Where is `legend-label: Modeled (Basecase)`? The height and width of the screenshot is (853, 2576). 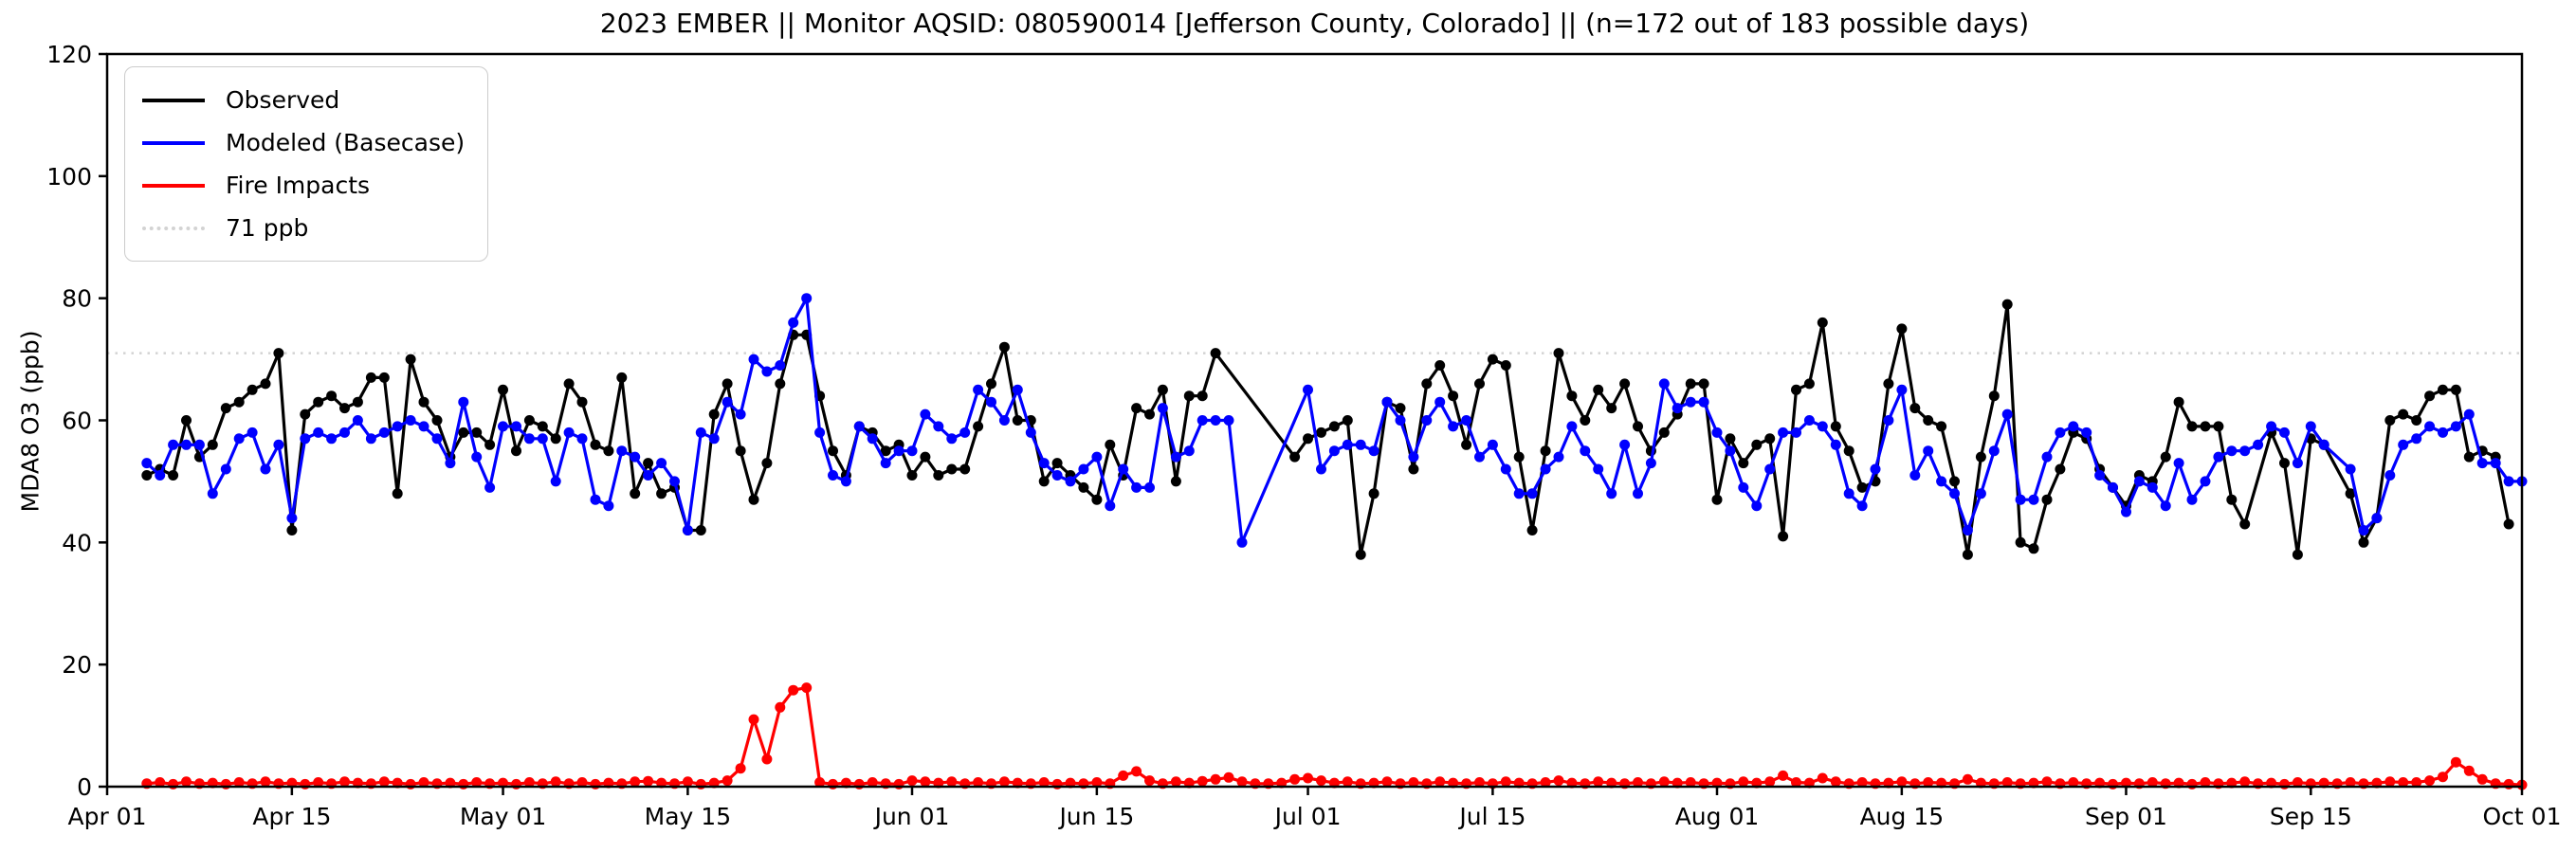 legend-label: Modeled (Basecase) is located at coordinates (346, 142).